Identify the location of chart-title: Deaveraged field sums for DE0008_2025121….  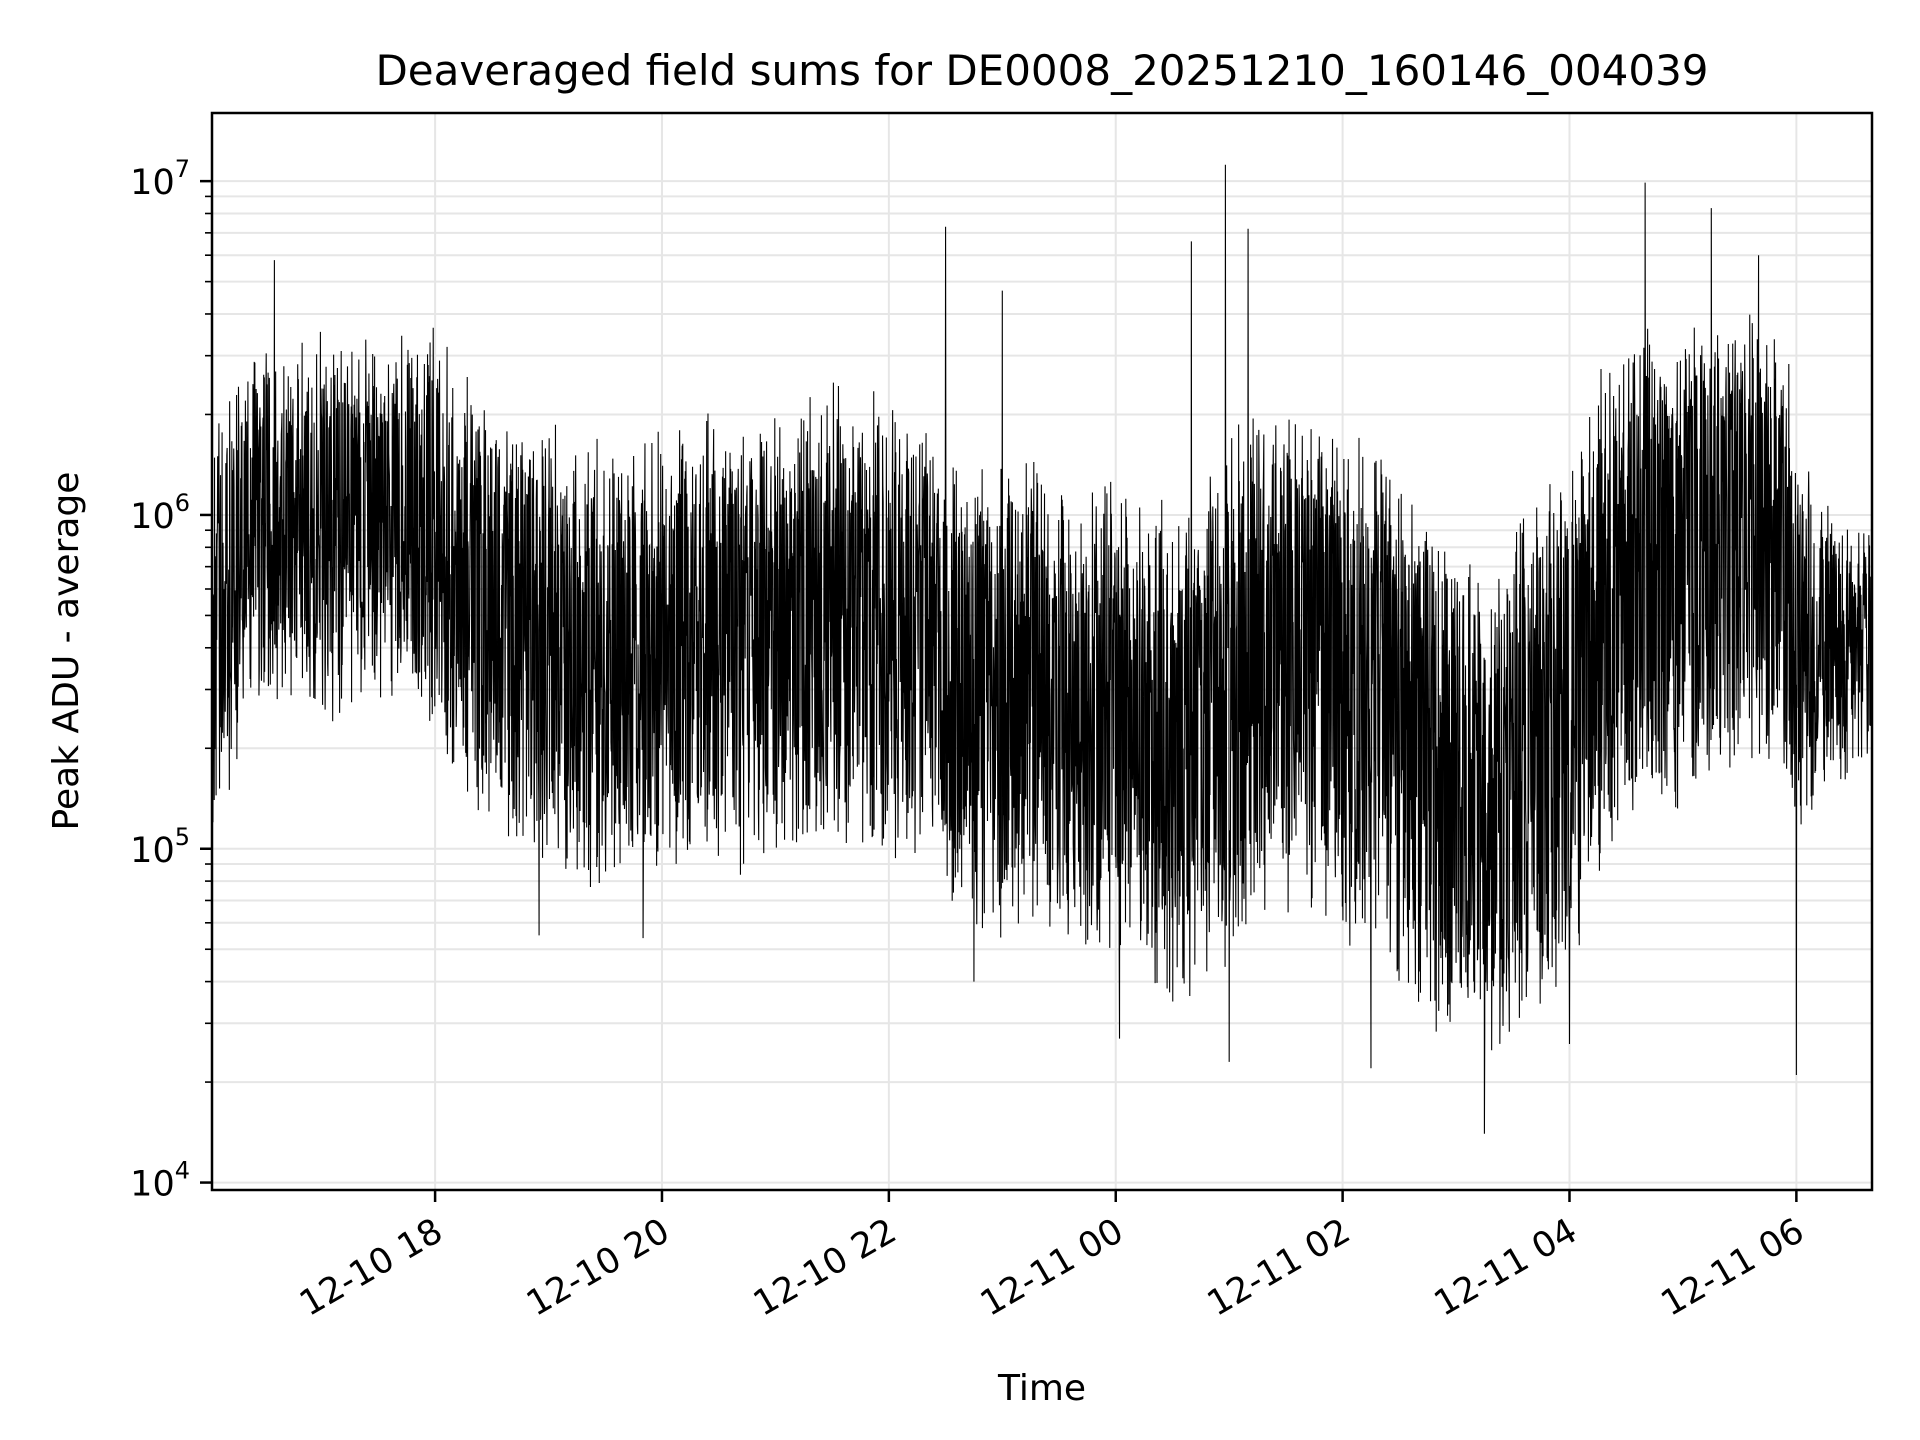
(1041, 70).